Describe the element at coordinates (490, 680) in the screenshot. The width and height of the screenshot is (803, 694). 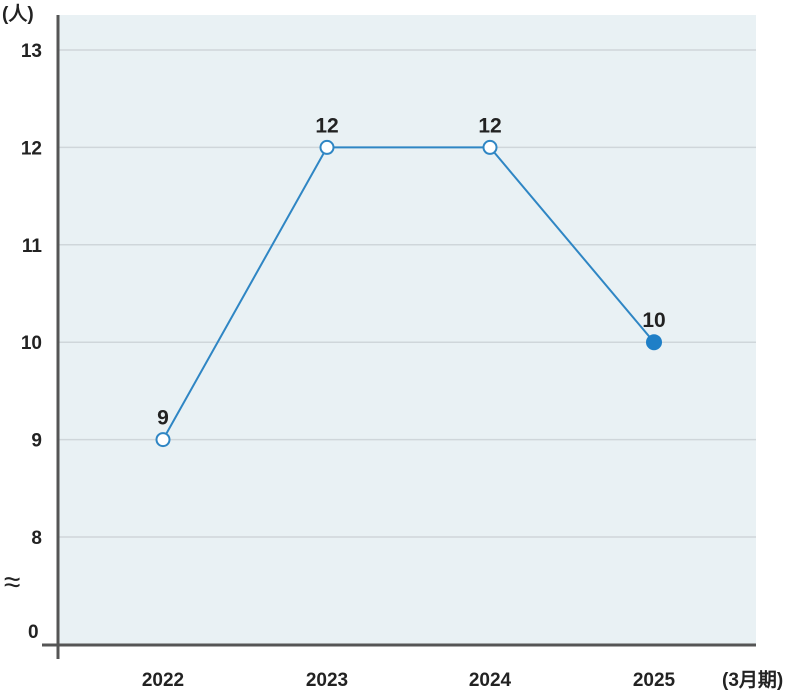
I see `x-tick-2024: 2024` at that location.